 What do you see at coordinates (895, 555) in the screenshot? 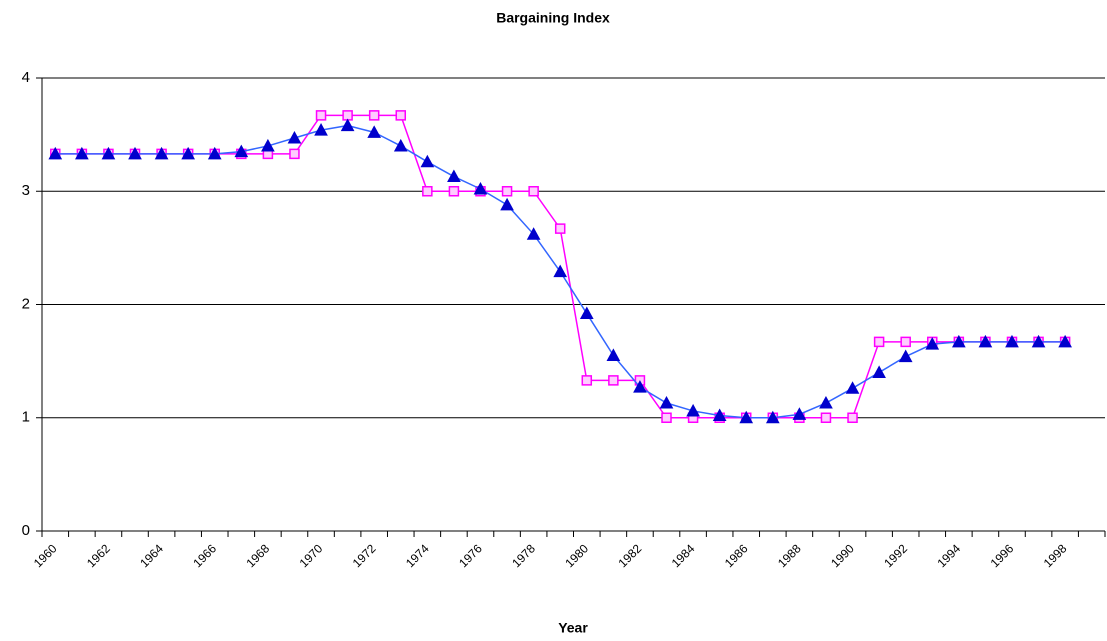
I see `x-tick-label: 1992` at bounding box center [895, 555].